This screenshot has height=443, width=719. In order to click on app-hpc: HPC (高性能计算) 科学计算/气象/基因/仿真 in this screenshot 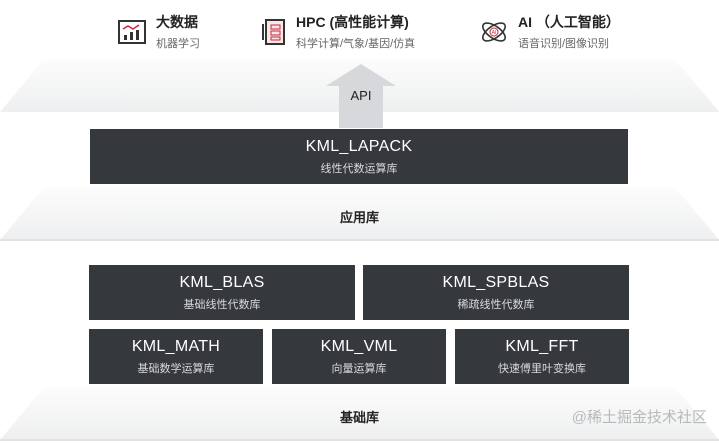, I will do `click(338, 31)`.